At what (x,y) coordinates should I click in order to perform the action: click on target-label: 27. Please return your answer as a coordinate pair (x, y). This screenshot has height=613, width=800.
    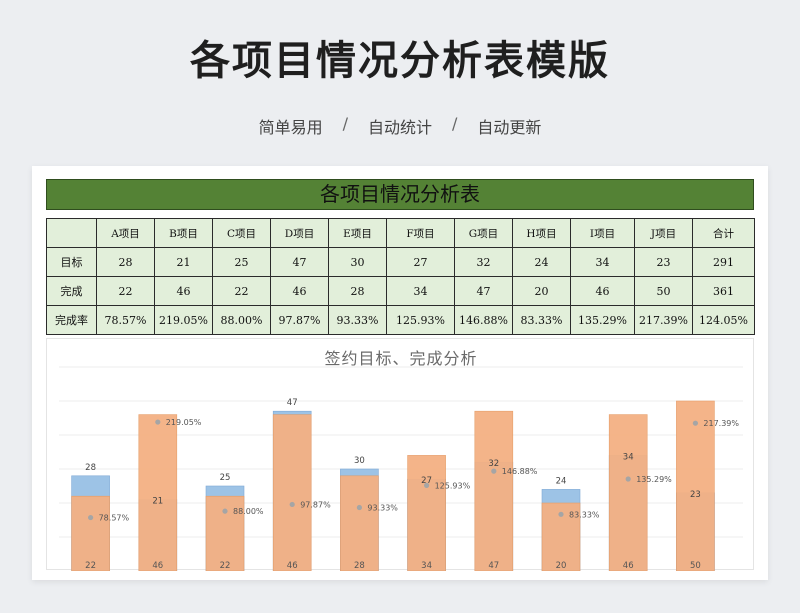
    Looking at the image, I should click on (426, 481).